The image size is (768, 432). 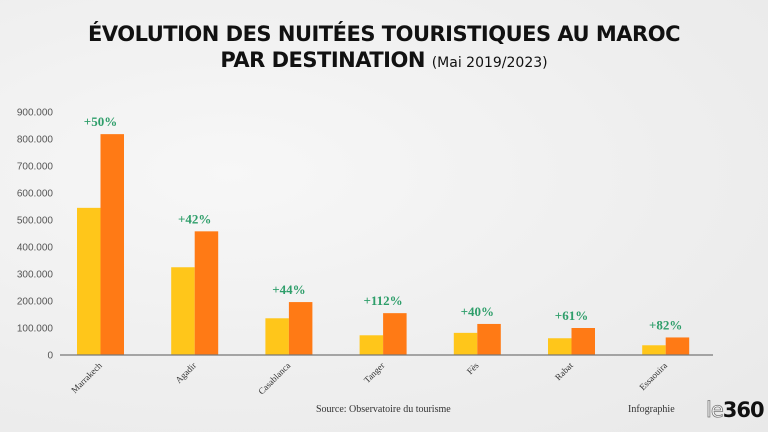 I want to click on growth-label: +42%, so click(x=194, y=218).